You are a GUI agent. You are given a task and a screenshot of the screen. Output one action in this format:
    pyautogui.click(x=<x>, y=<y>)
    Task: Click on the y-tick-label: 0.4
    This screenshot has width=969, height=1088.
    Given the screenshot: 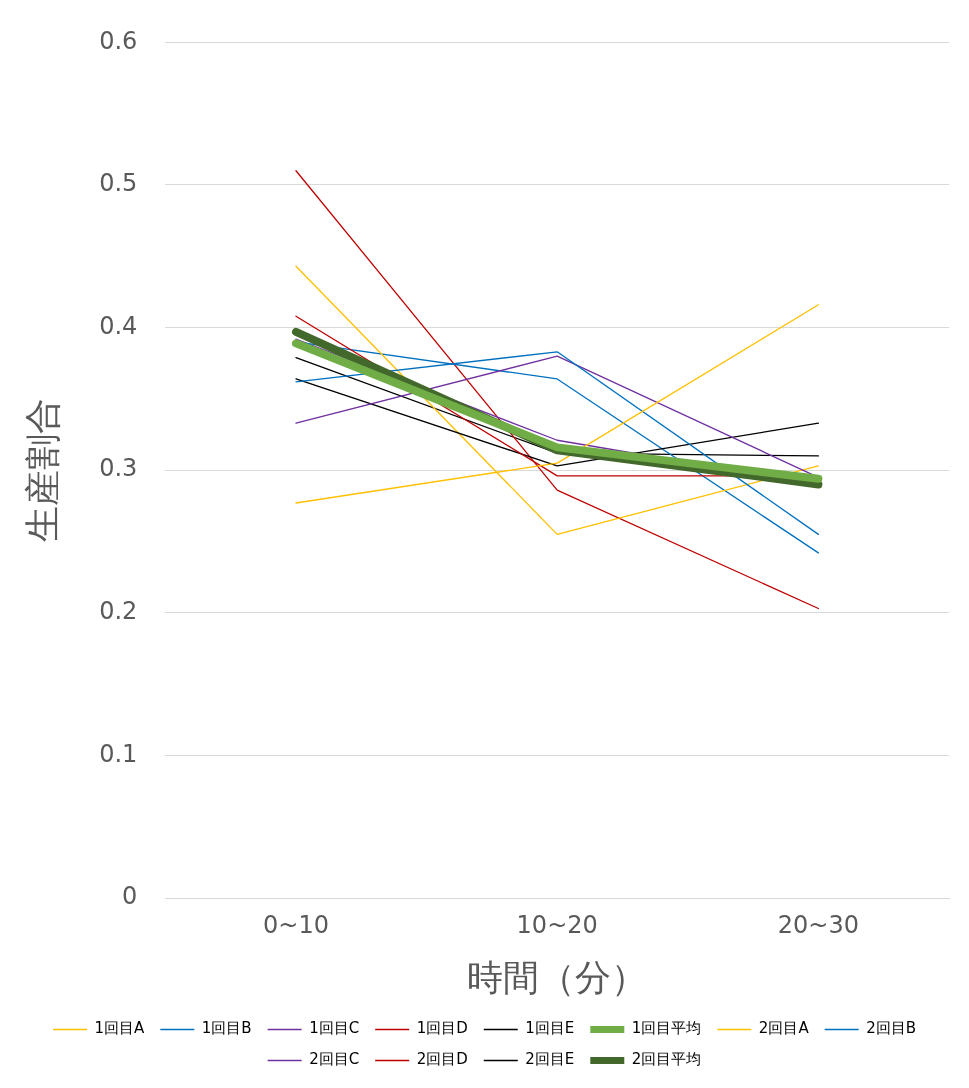 What is the action you would take?
    pyautogui.click(x=118, y=325)
    